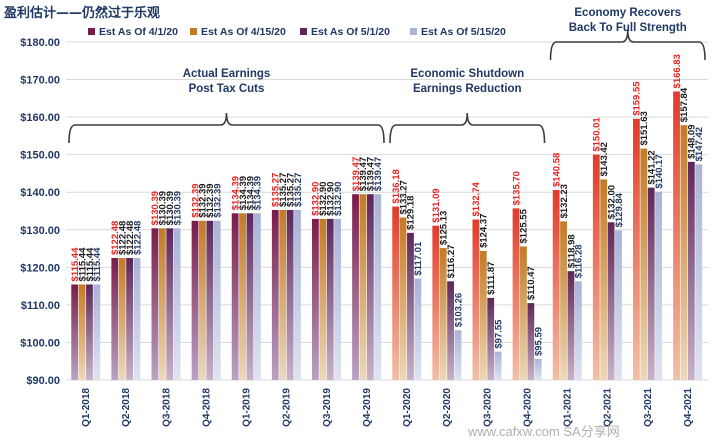  I want to click on y-tick-label: $160.00, so click(40, 118).